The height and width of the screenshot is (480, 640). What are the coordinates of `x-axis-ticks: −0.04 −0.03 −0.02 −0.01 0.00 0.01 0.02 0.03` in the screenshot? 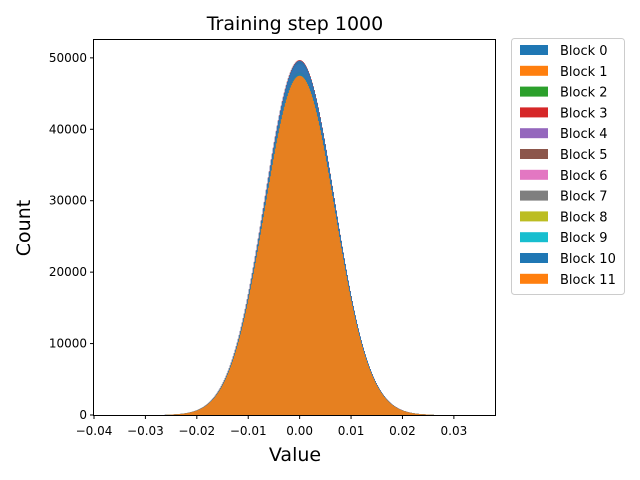 It's located at (271, 426).